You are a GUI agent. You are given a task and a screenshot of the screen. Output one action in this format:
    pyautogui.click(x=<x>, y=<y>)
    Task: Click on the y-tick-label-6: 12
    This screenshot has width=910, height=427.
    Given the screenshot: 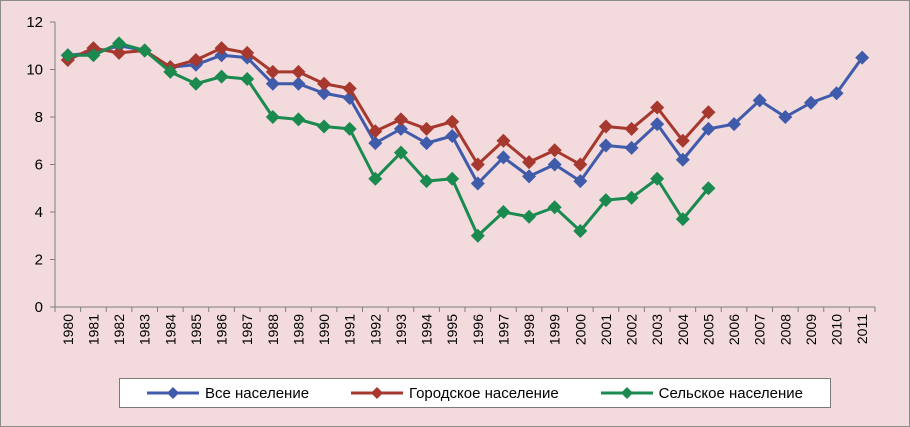 What is the action you would take?
    pyautogui.click(x=34, y=22)
    